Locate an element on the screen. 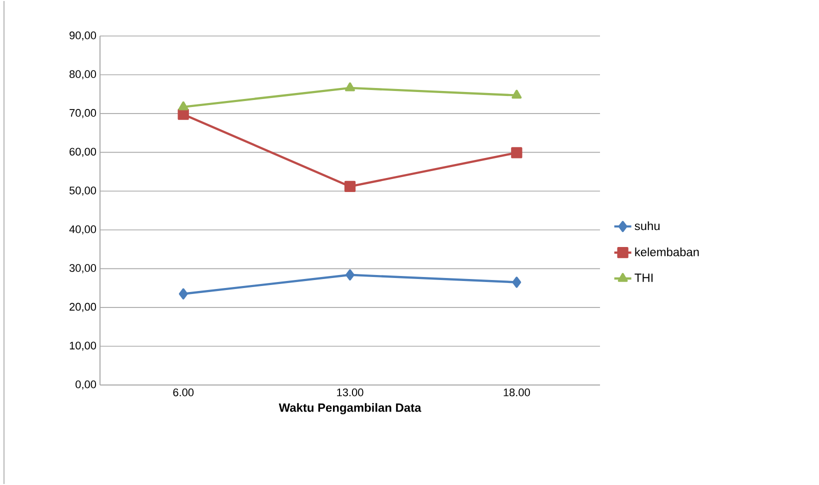  y-tick-label: 70,00 is located at coordinates (83, 113).